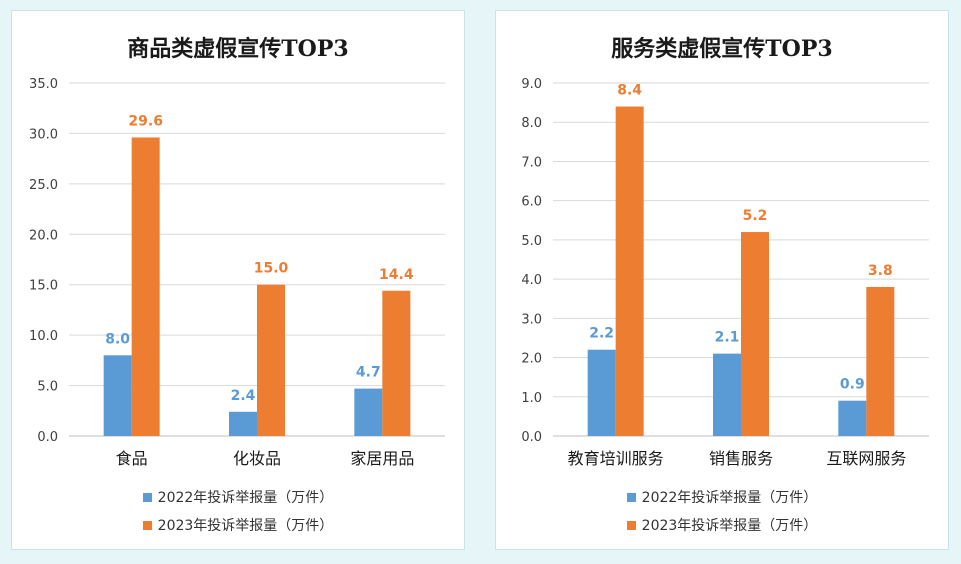 The width and height of the screenshot is (961, 564). I want to click on chart-title: 商品类虚假宣传TOP3, so click(238, 49).